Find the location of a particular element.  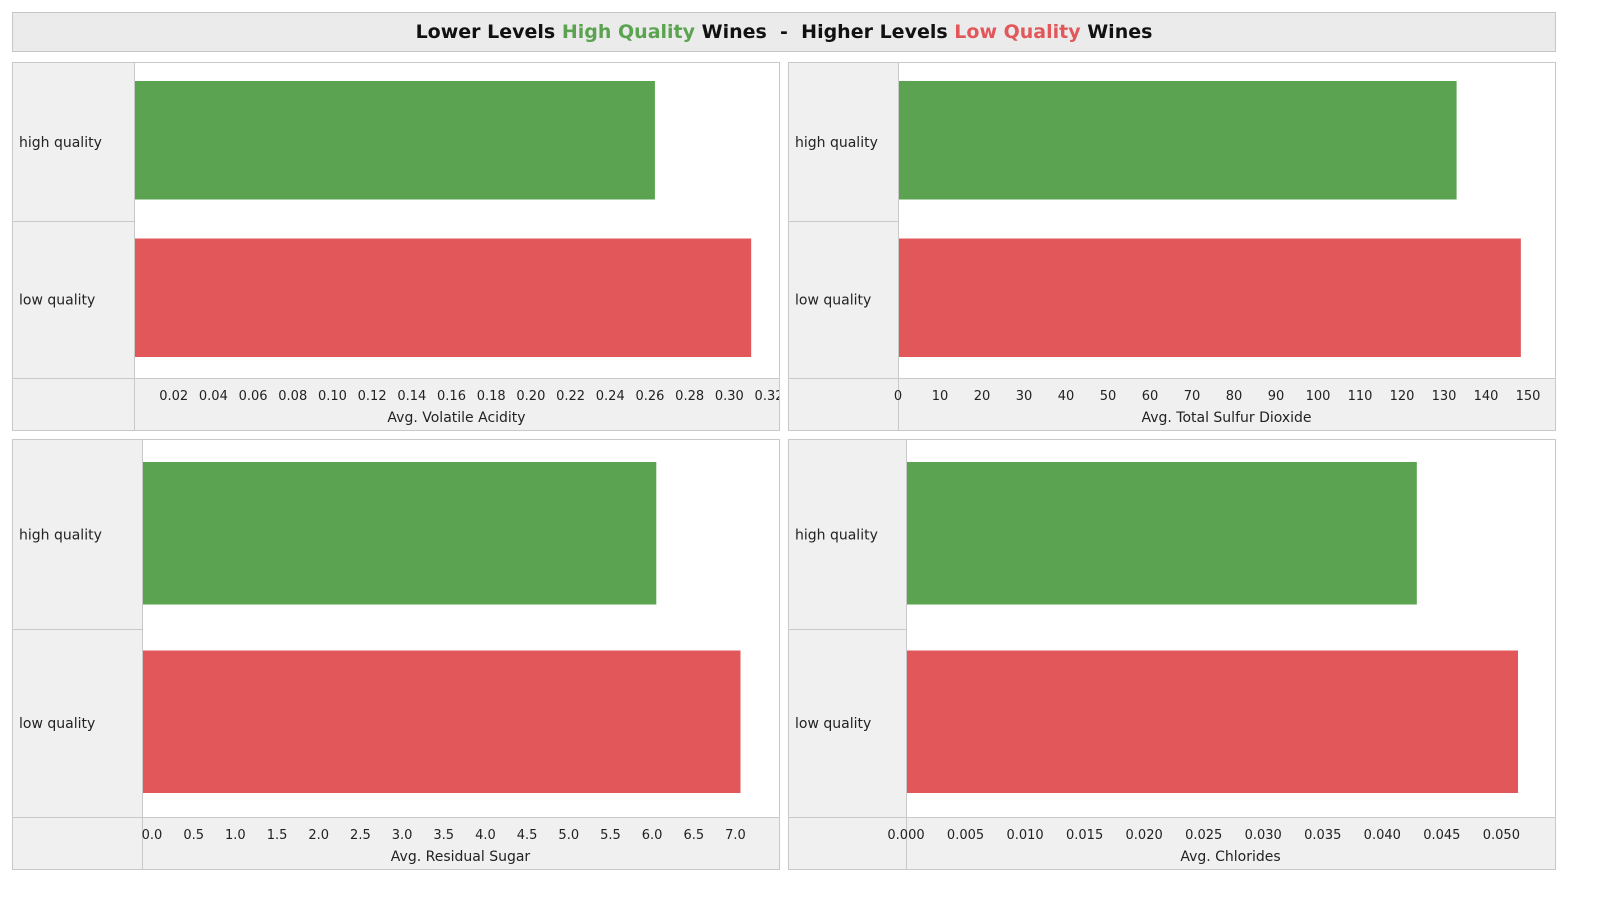

x-tick-label: 0.010 is located at coordinates (1024, 835).